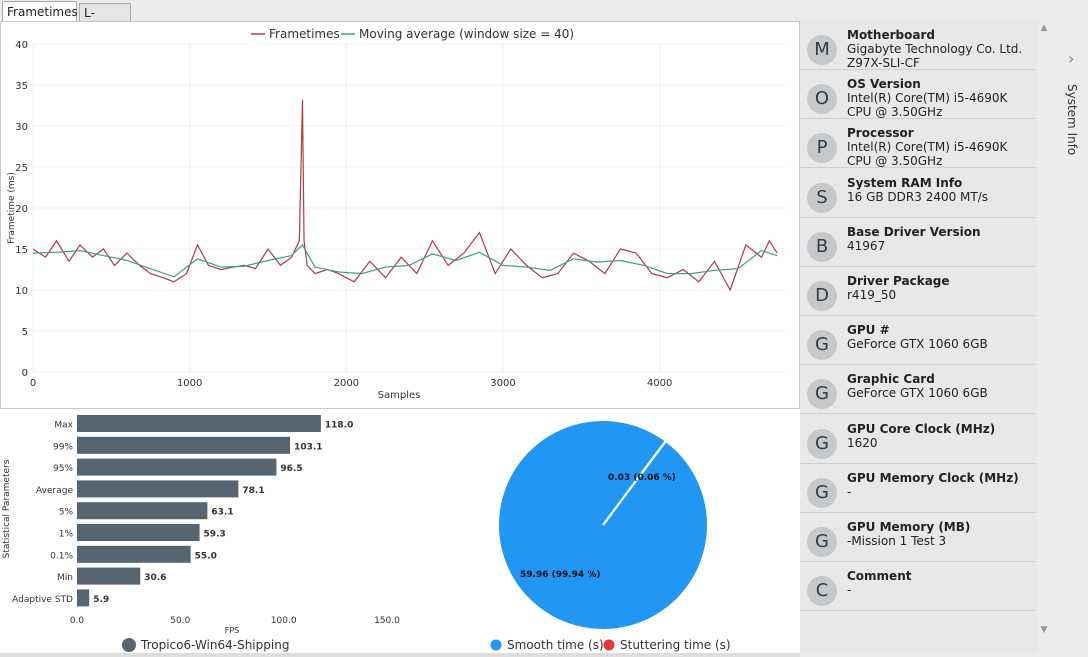 This screenshot has height=657, width=1088. I want to click on system-info-title: Graphic Card, so click(891, 379).